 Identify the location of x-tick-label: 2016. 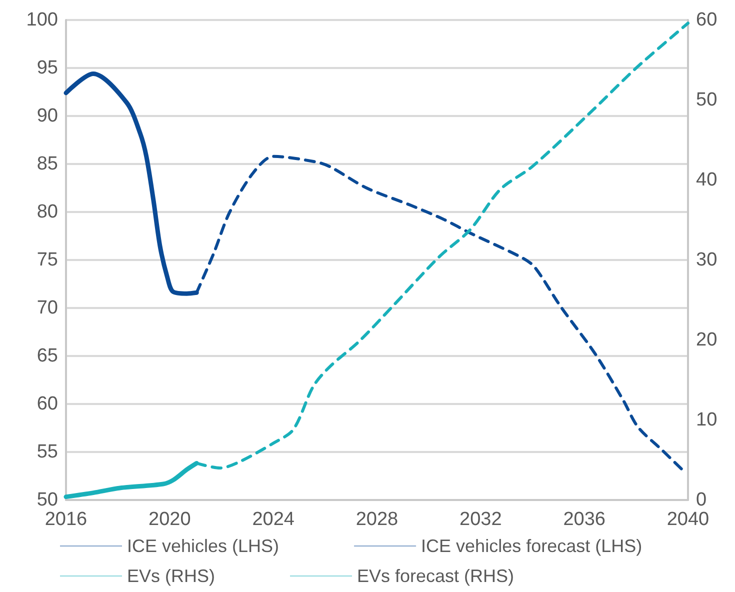
(66, 519).